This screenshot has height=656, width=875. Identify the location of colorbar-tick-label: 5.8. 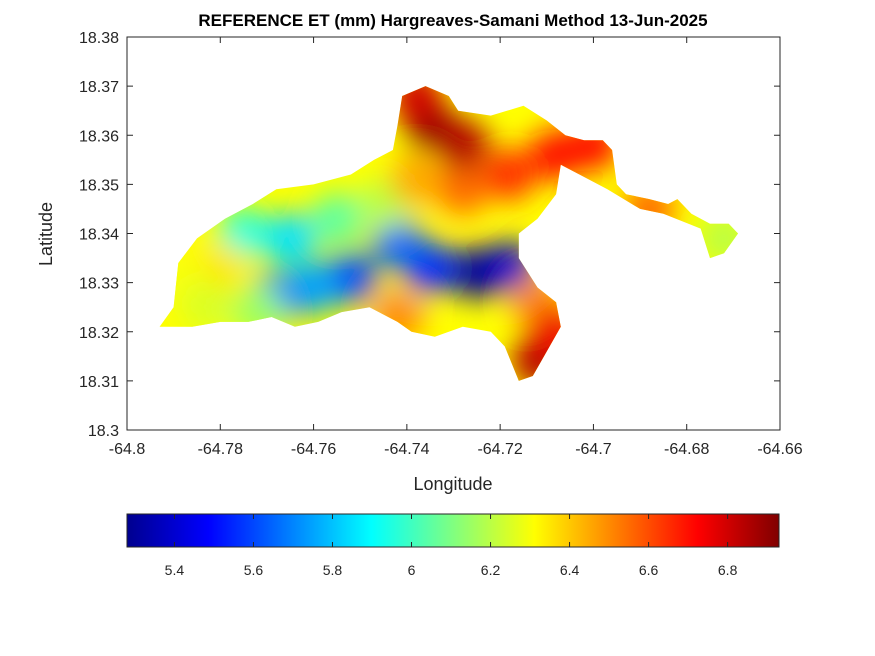
(333, 570).